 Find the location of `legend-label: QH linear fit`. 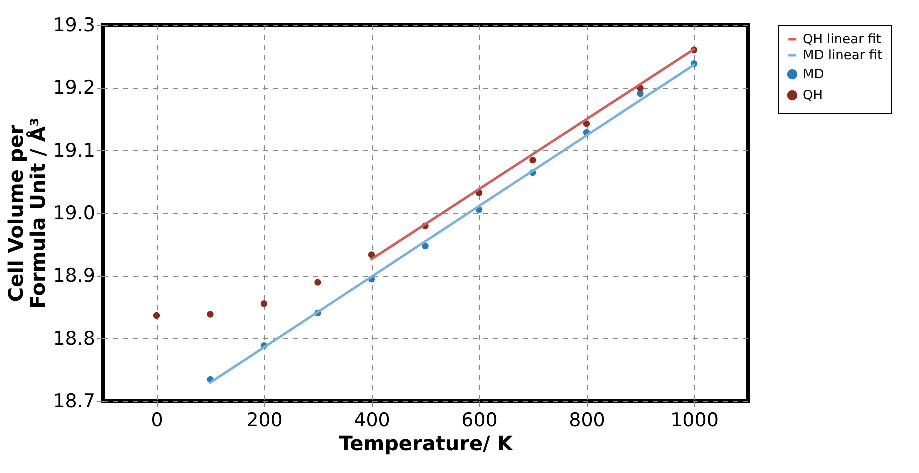

legend-label: QH linear fit is located at coordinates (842, 40).